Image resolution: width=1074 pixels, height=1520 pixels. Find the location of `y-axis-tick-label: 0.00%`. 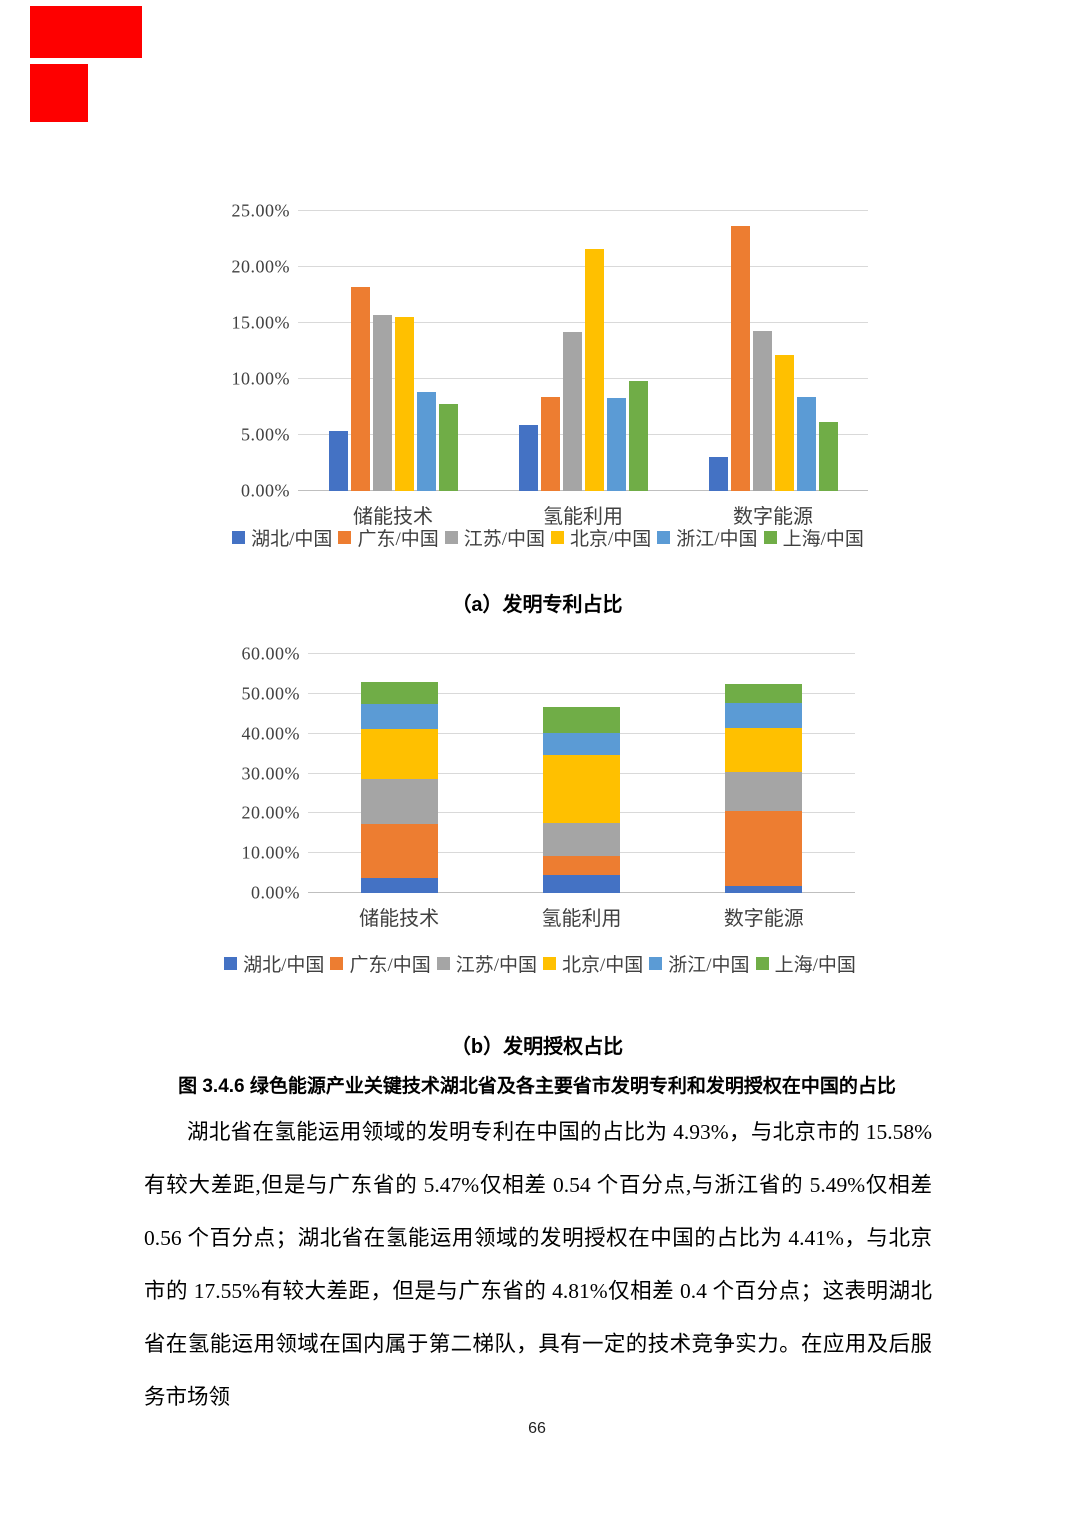

y-axis-tick-label: 0.00% is located at coordinates (265, 490).